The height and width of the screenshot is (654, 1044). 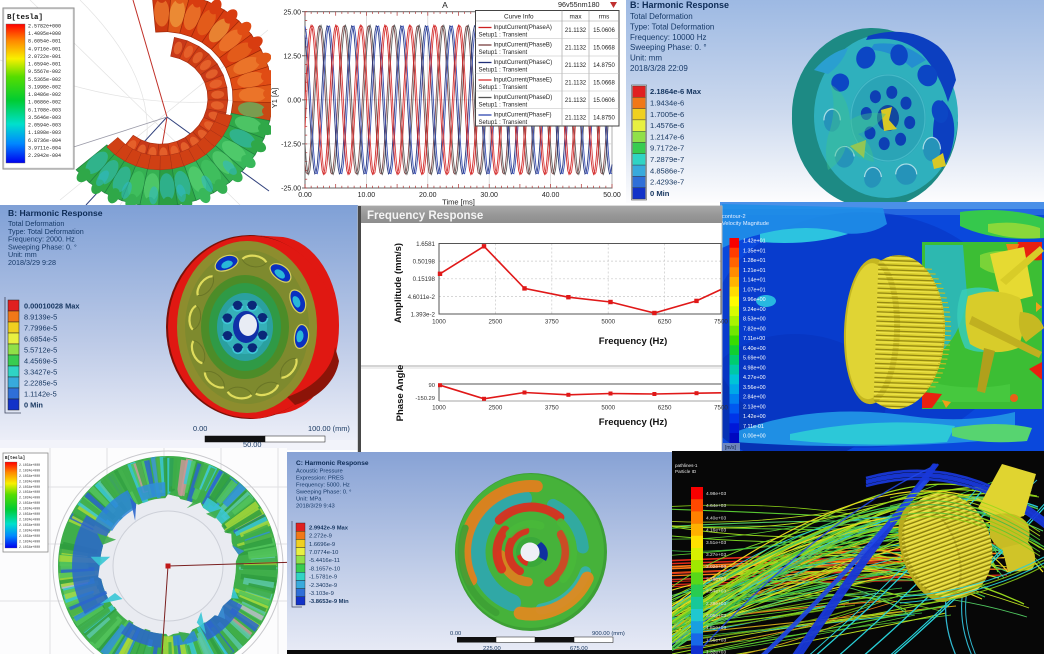 I want to click on svg-text: 4.27e+00, so click(x=754, y=378).